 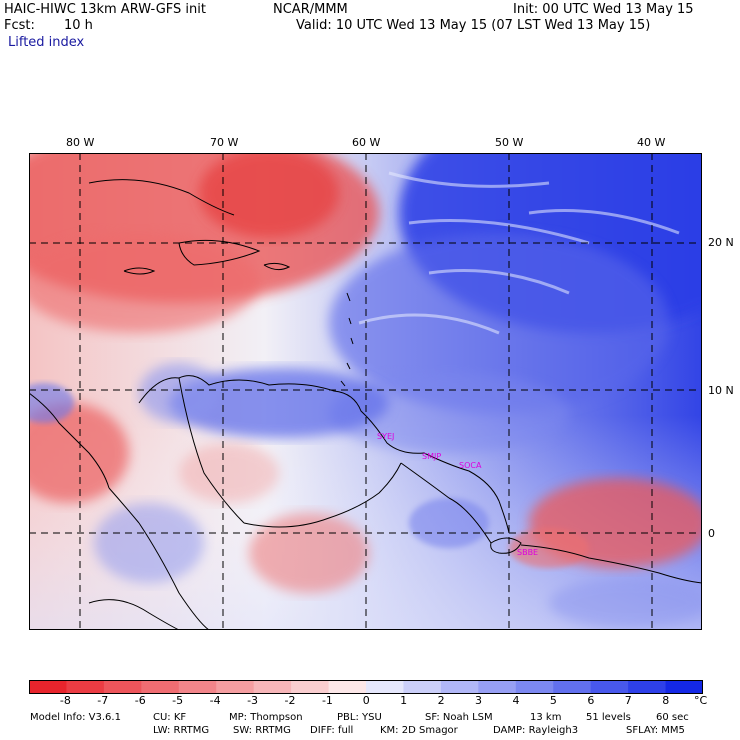 What do you see at coordinates (366, 142) in the screenshot?
I see `lon-label-60w: 60 W` at bounding box center [366, 142].